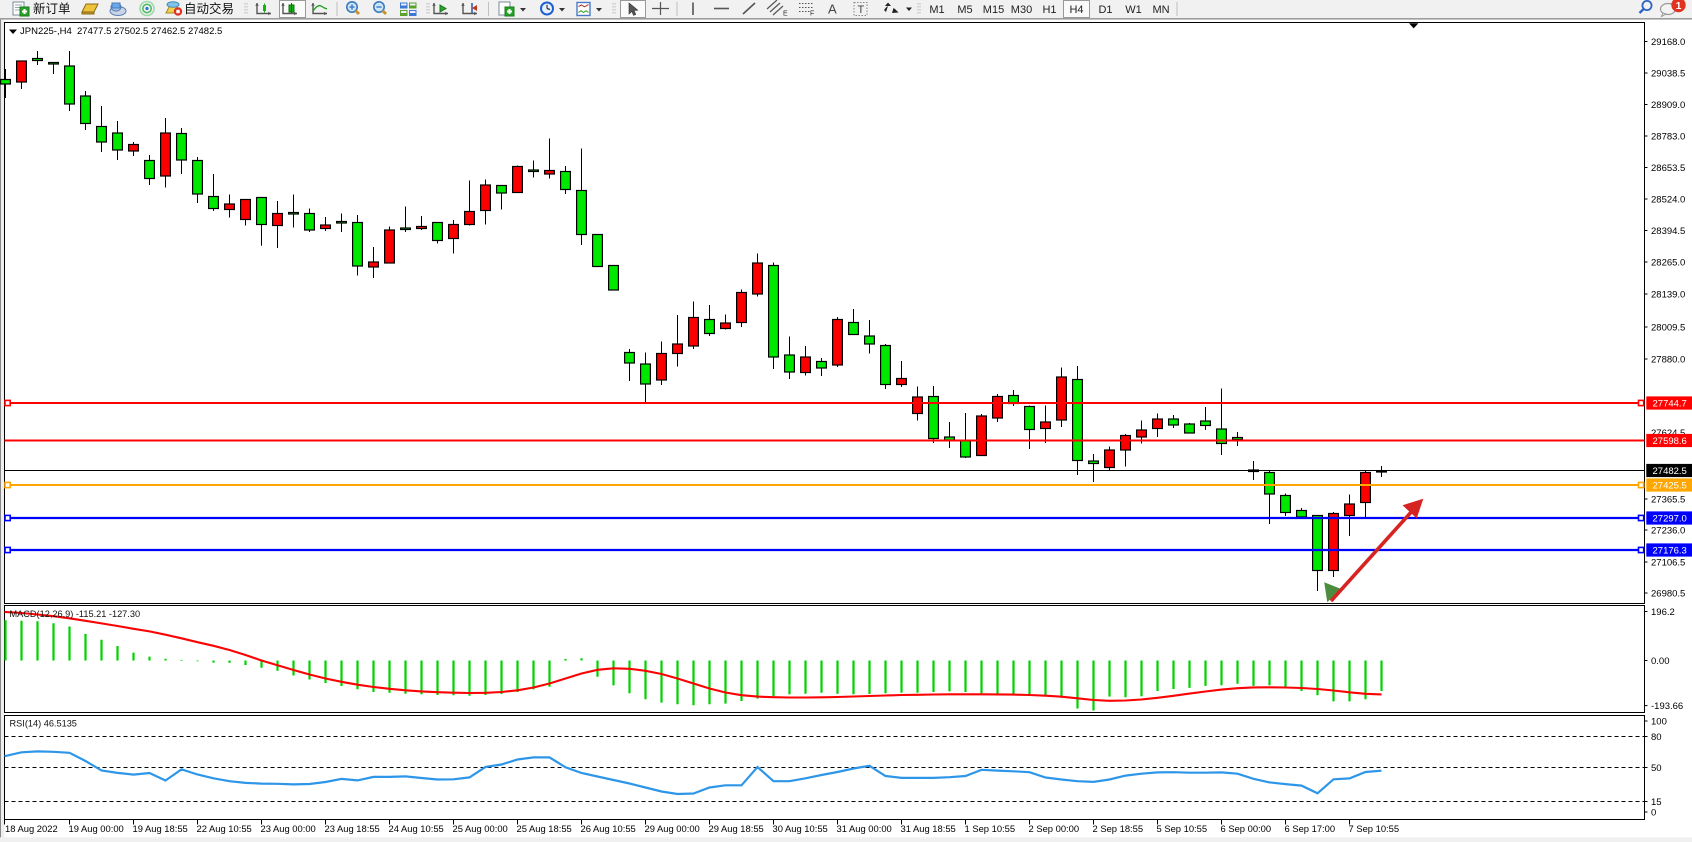 The width and height of the screenshot is (1692, 842). I want to click on svg-text: 27176.3, so click(1670, 551).